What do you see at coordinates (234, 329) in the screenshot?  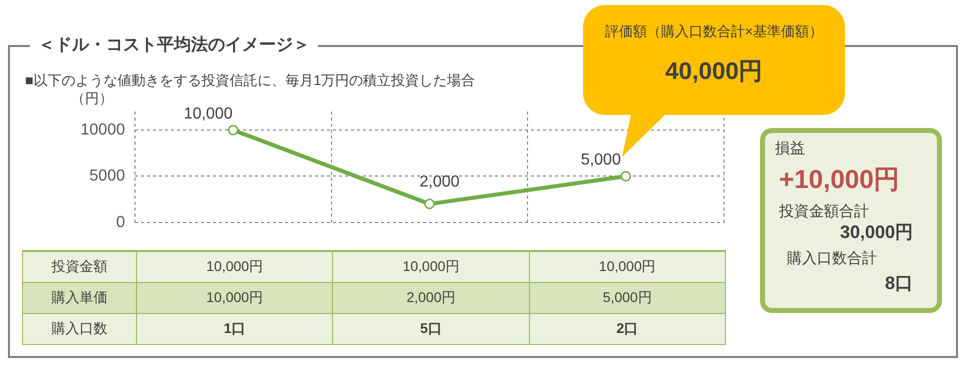 I see `text: 1口` at bounding box center [234, 329].